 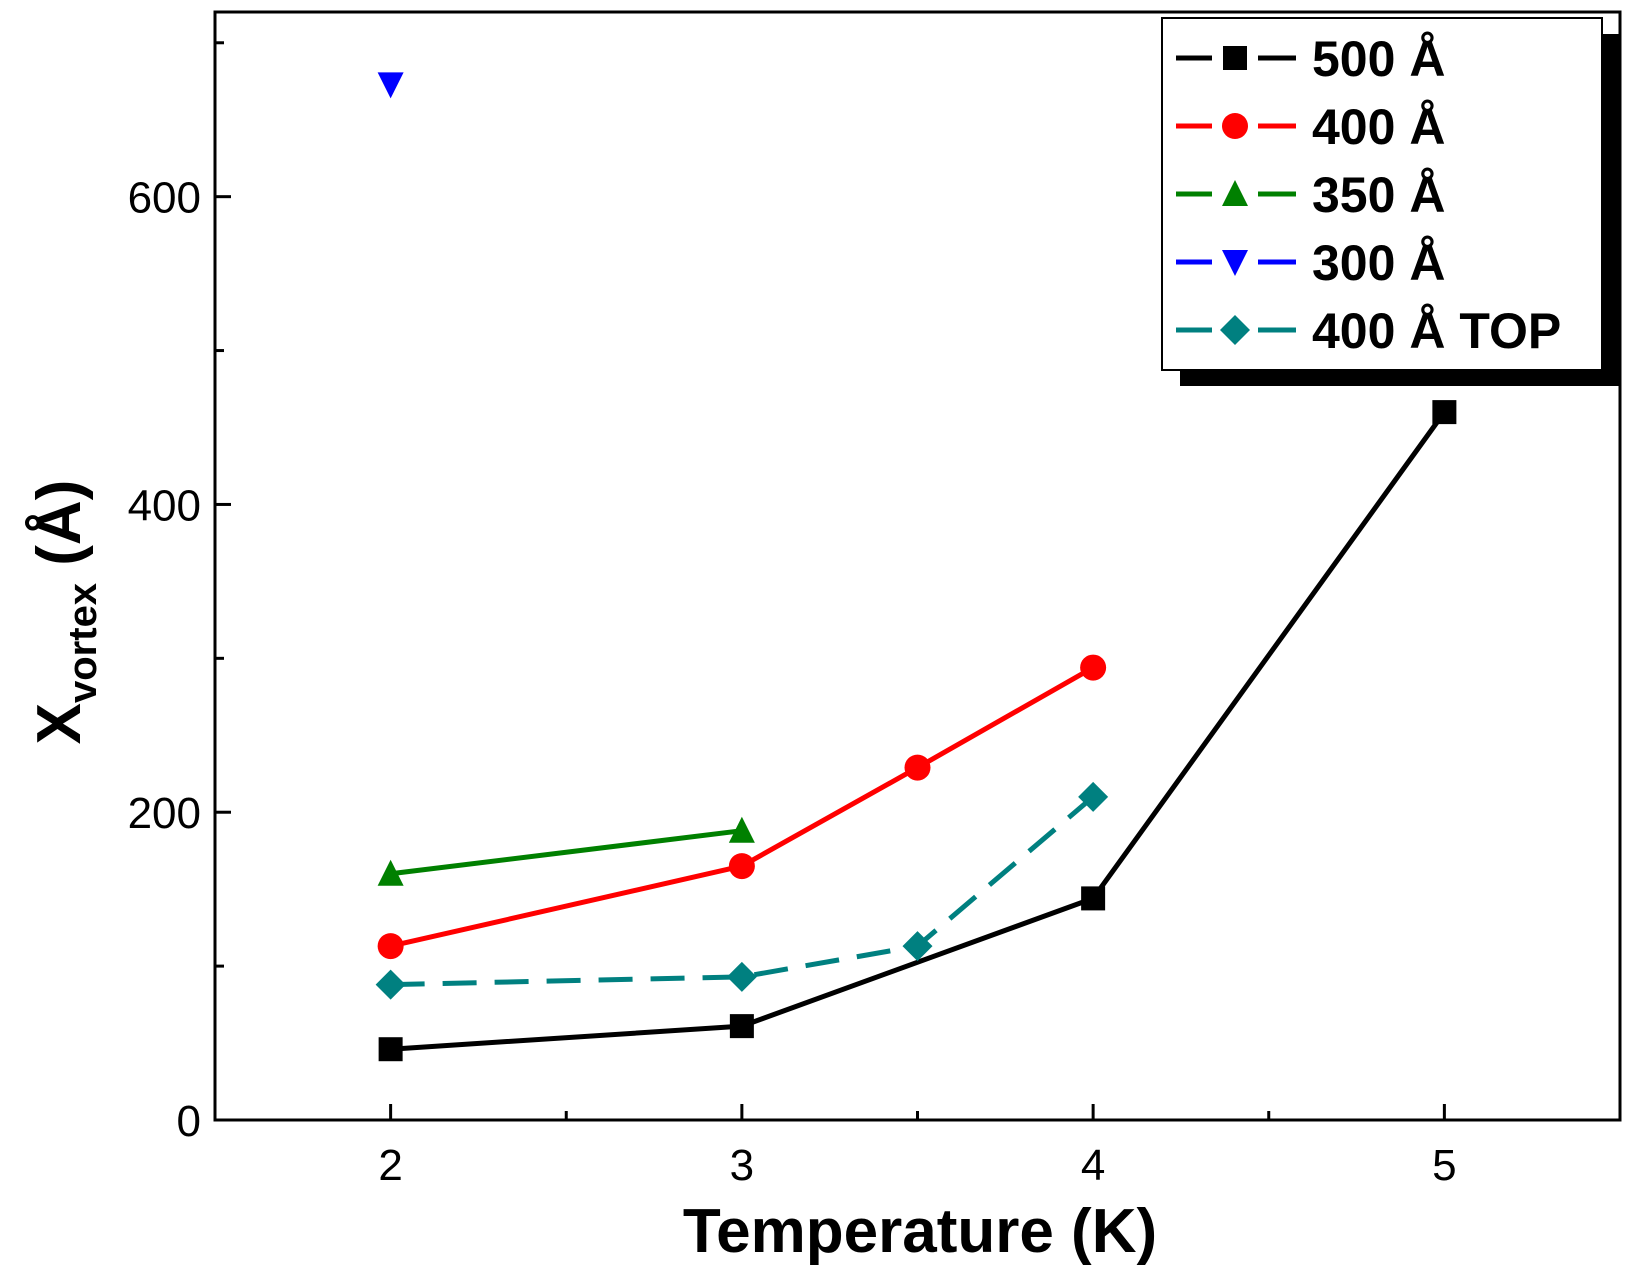 I want to click on x-tick-label: 2, so click(x=390, y=1165).